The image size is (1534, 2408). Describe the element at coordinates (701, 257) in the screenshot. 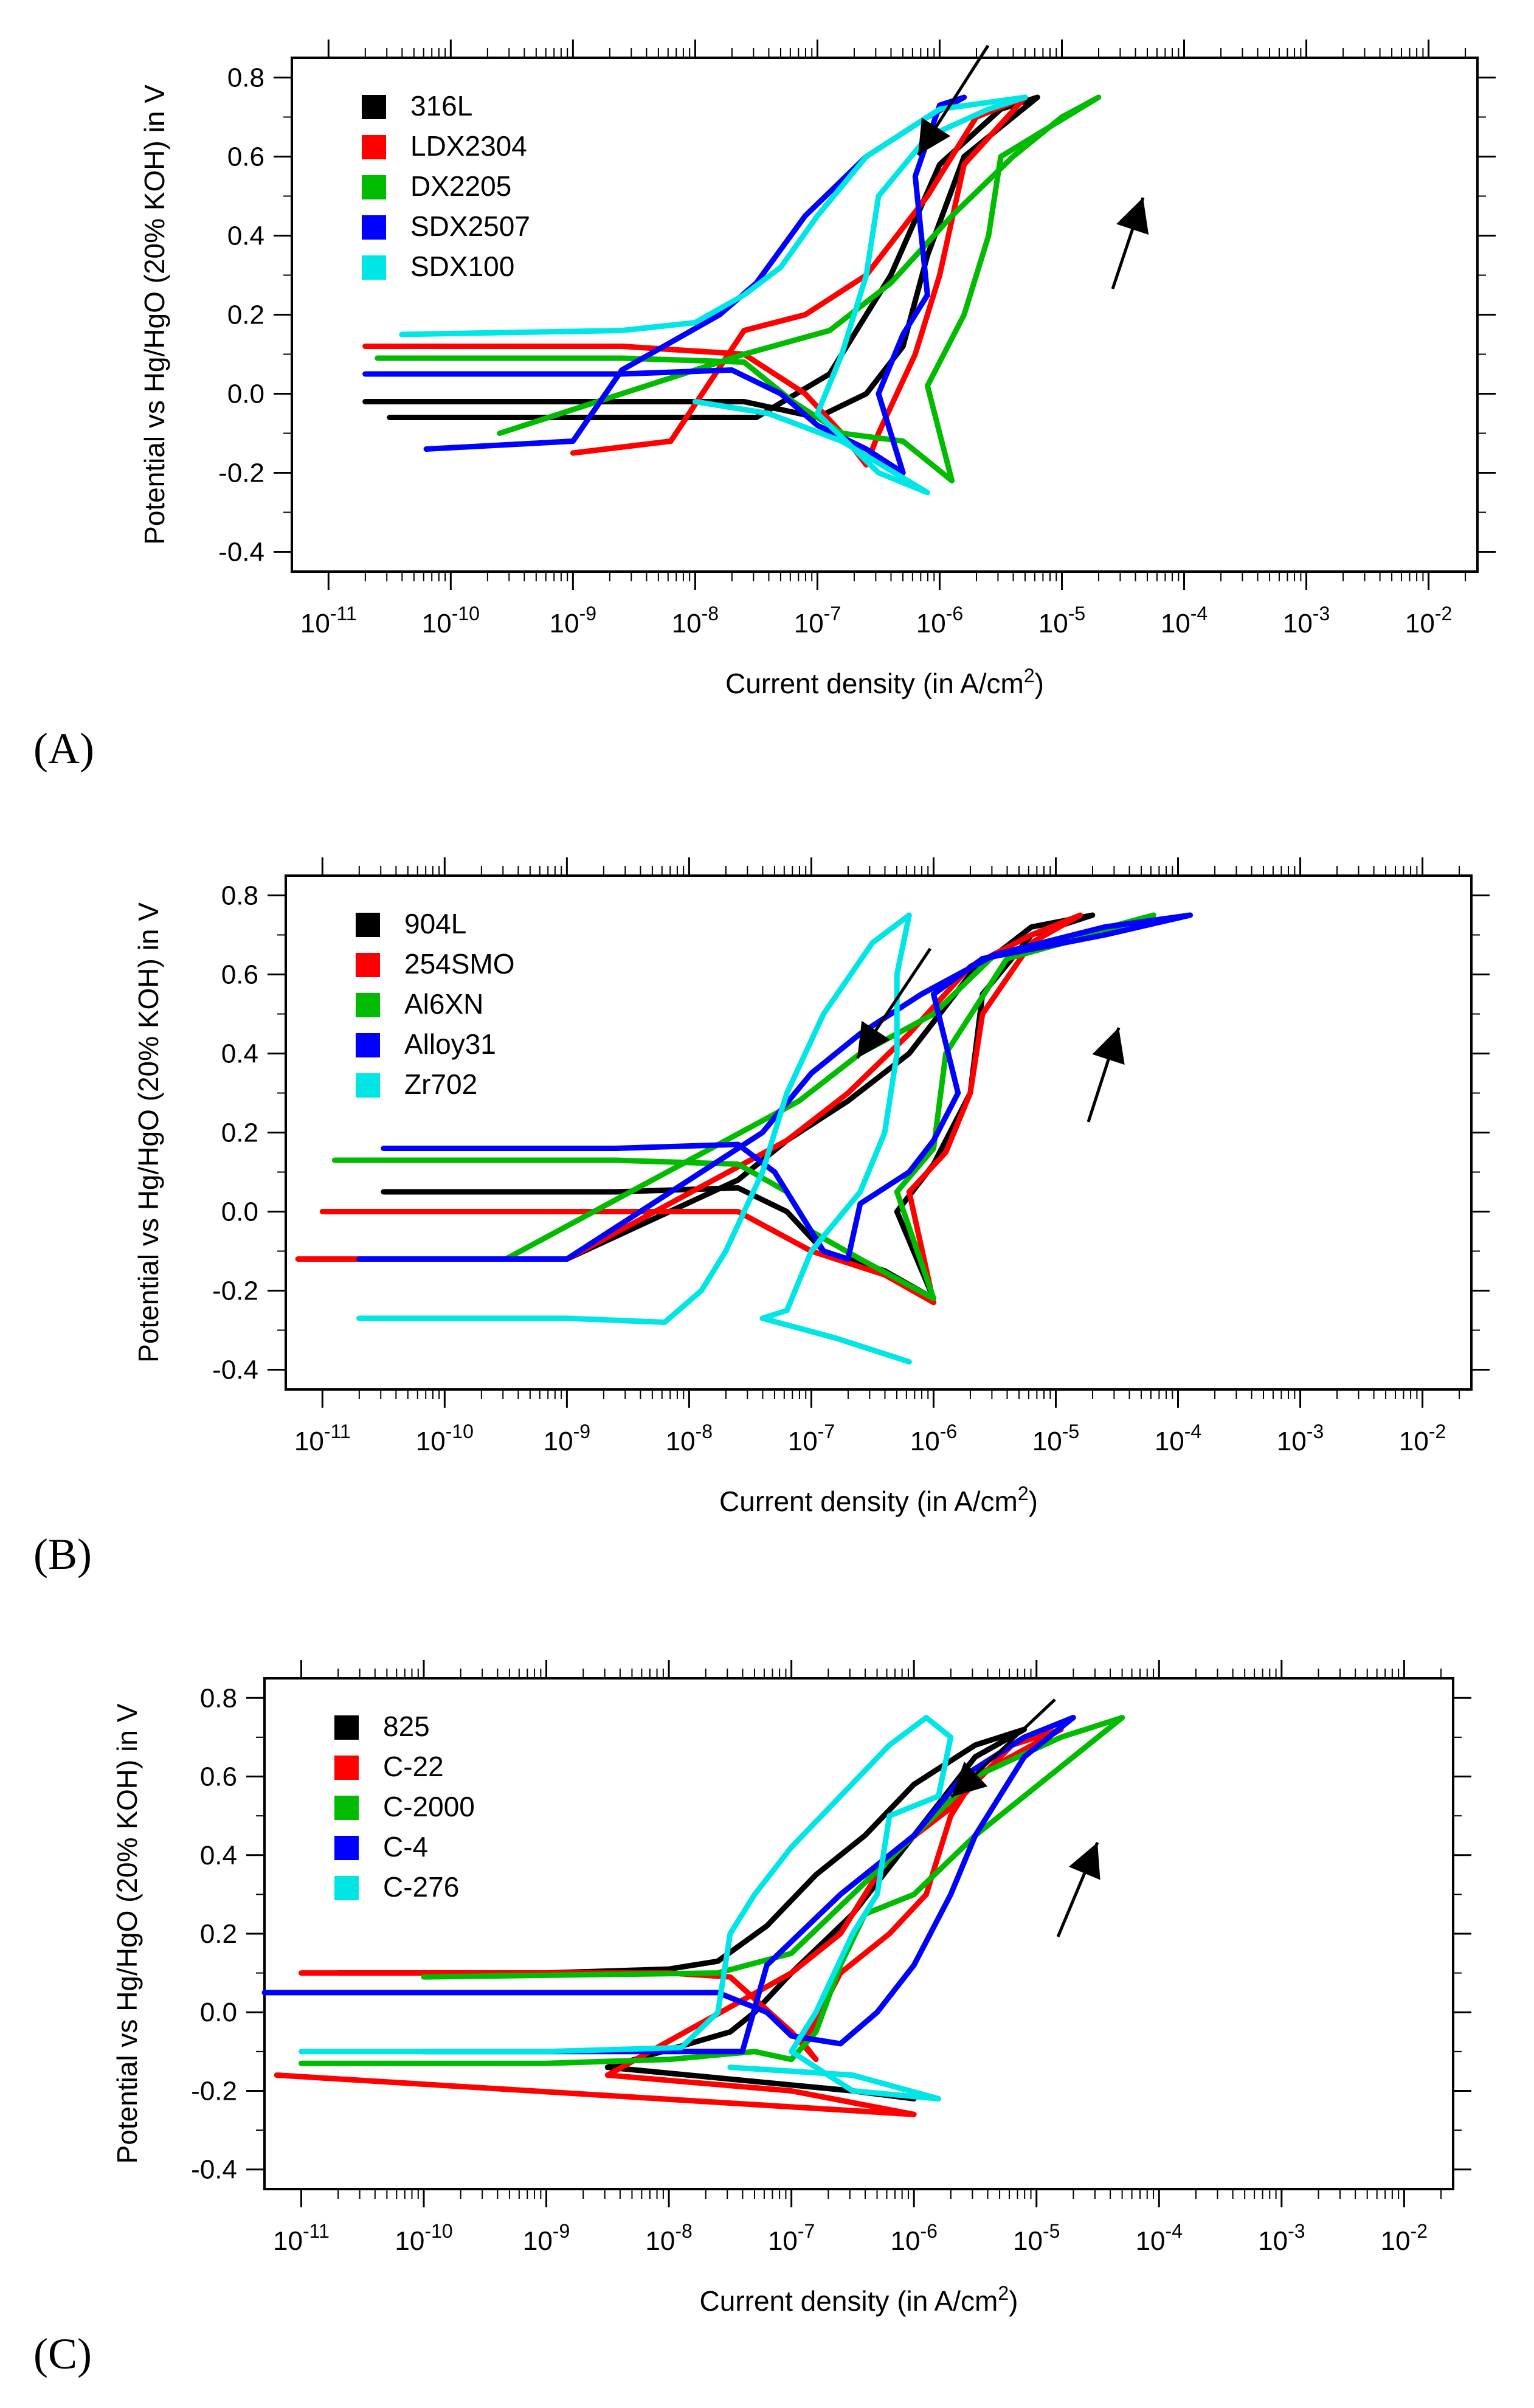

I see `series-line-316L` at that location.